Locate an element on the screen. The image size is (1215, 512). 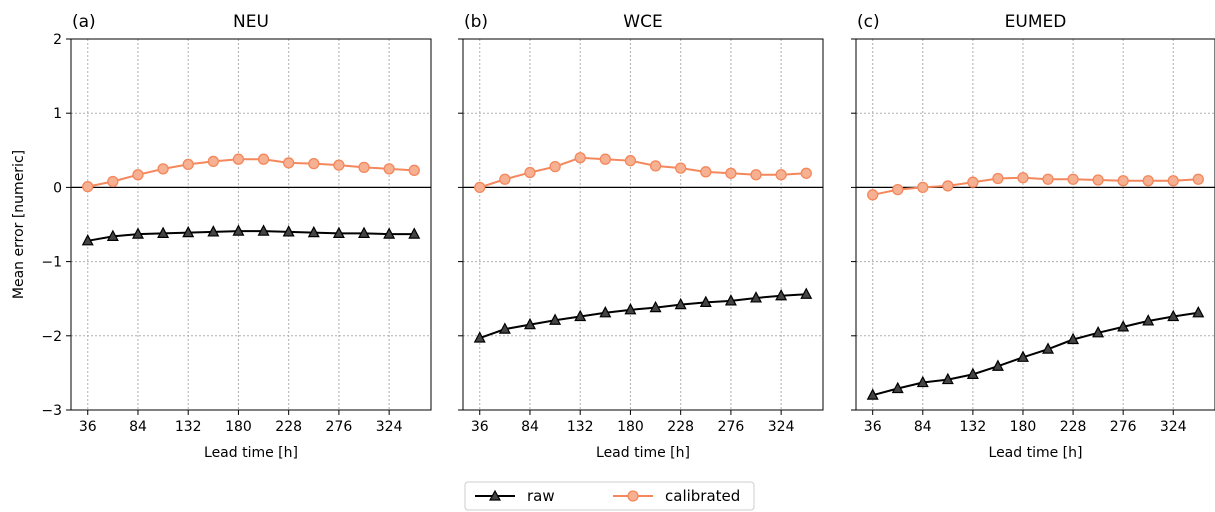
legend-box is located at coordinates (609, 496).